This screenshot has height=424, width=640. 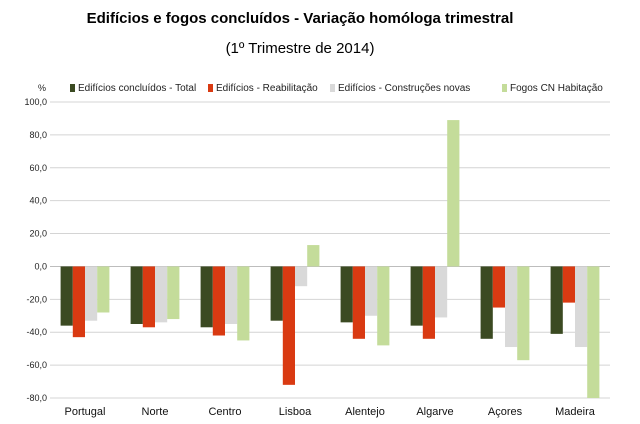 What do you see at coordinates (42, 88) in the screenshot?
I see `y-axis-label: %` at bounding box center [42, 88].